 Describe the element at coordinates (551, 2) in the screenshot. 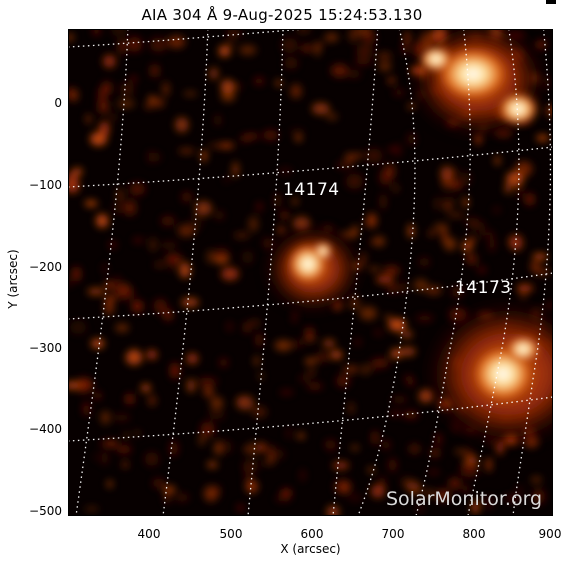

I see `corner-mark` at that location.